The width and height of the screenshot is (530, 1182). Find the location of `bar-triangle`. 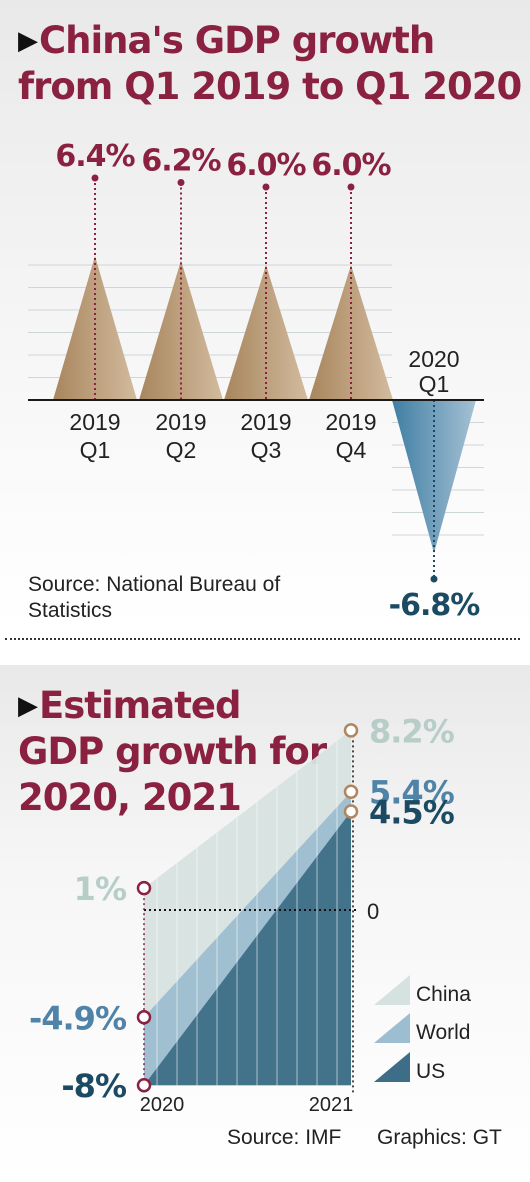

bar-triangle is located at coordinates (181, 330).